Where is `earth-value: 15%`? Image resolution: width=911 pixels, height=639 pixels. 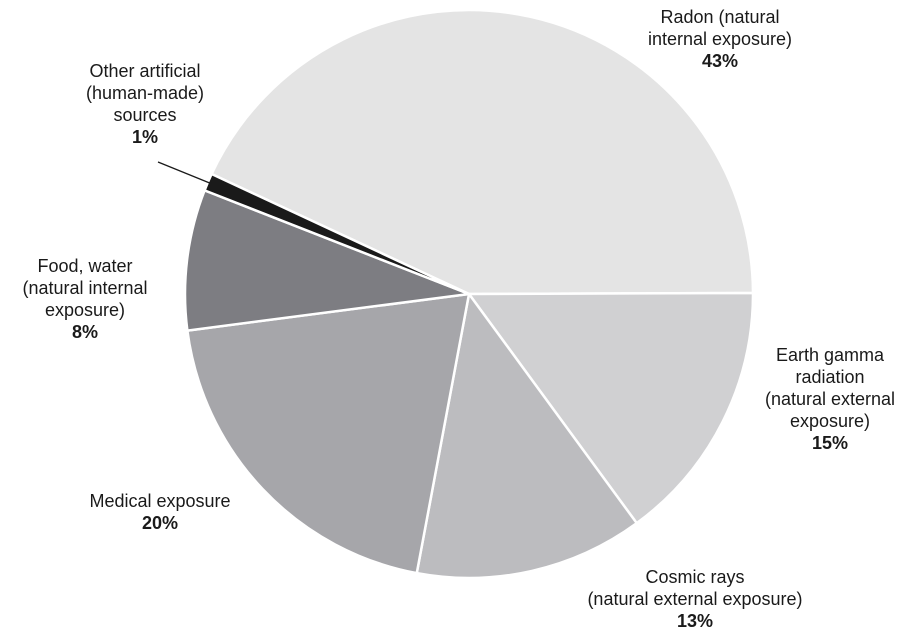
earth-value: 15% is located at coordinates (830, 443).